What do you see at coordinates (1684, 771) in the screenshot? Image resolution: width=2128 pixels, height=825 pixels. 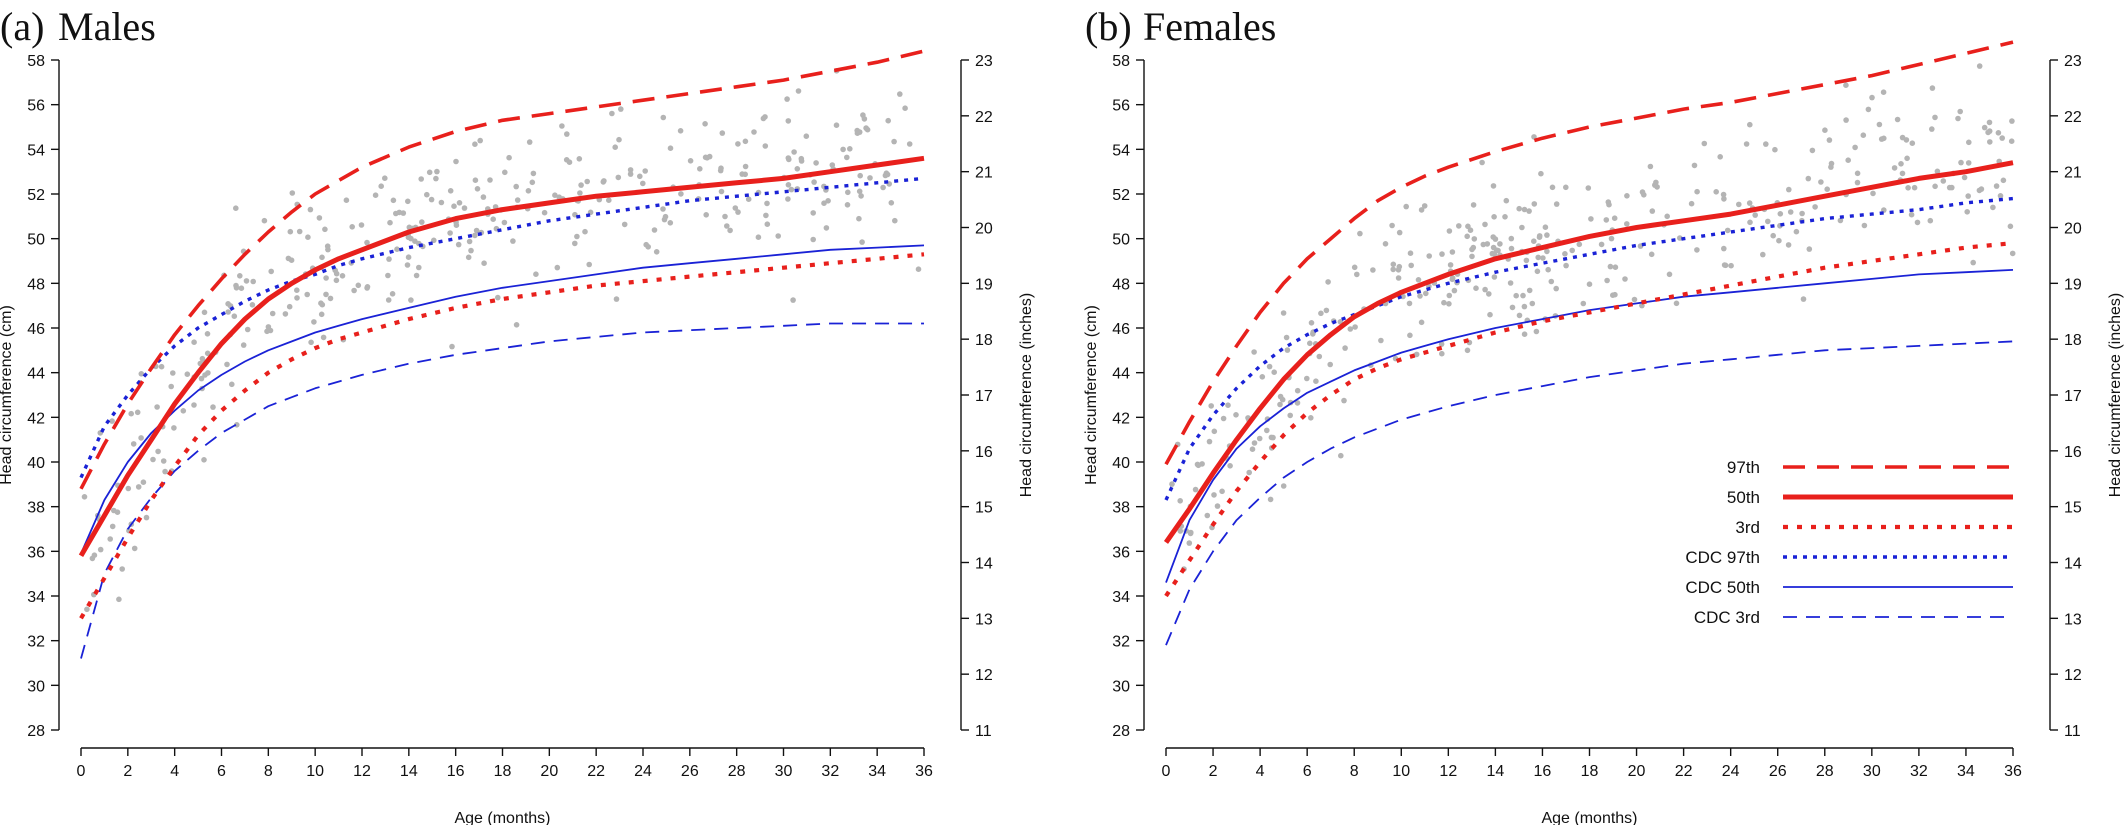 I see `x-tick-label: 22` at bounding box center [1684, 771].